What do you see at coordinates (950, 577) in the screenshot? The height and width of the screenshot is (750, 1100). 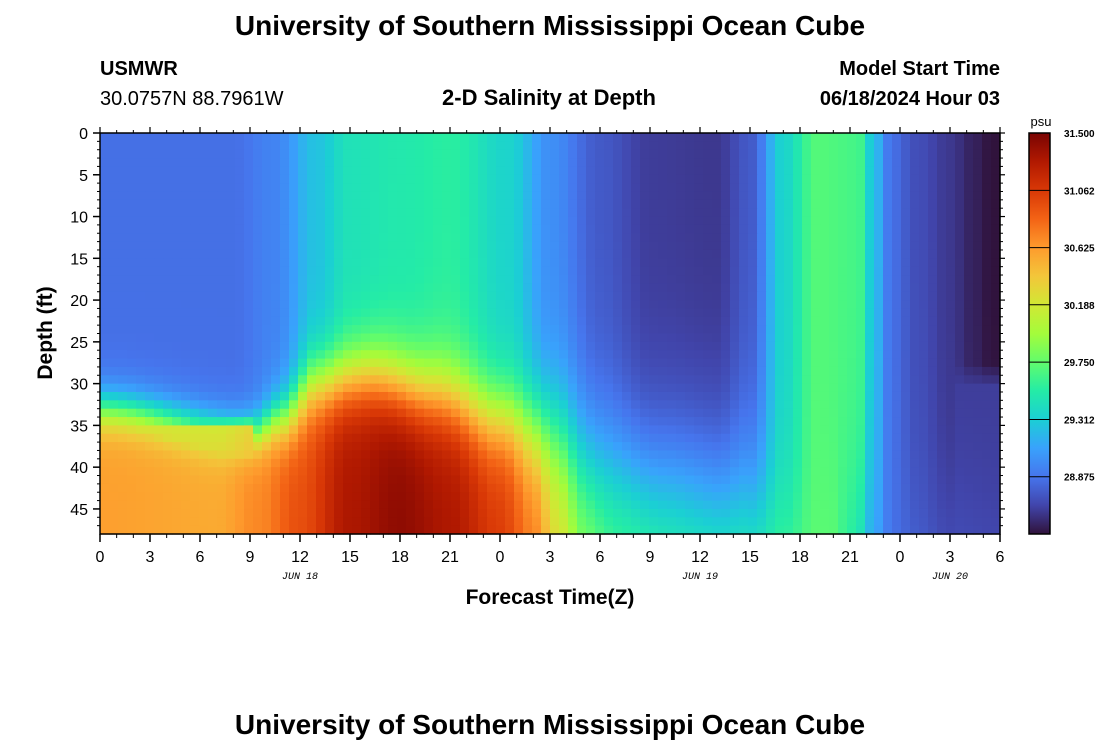 I see `date-label: JUN 20` at bounding box center [950, 577].